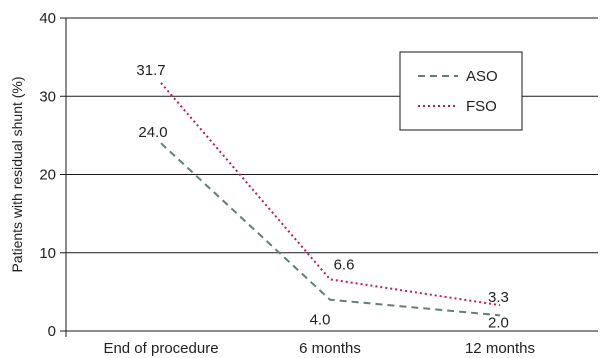 The height and width of the screenshot is (358, 602). Describe the element at coordinates (152, 132) in the screenshot. I see `data-label-aso: 24.0` at that location.